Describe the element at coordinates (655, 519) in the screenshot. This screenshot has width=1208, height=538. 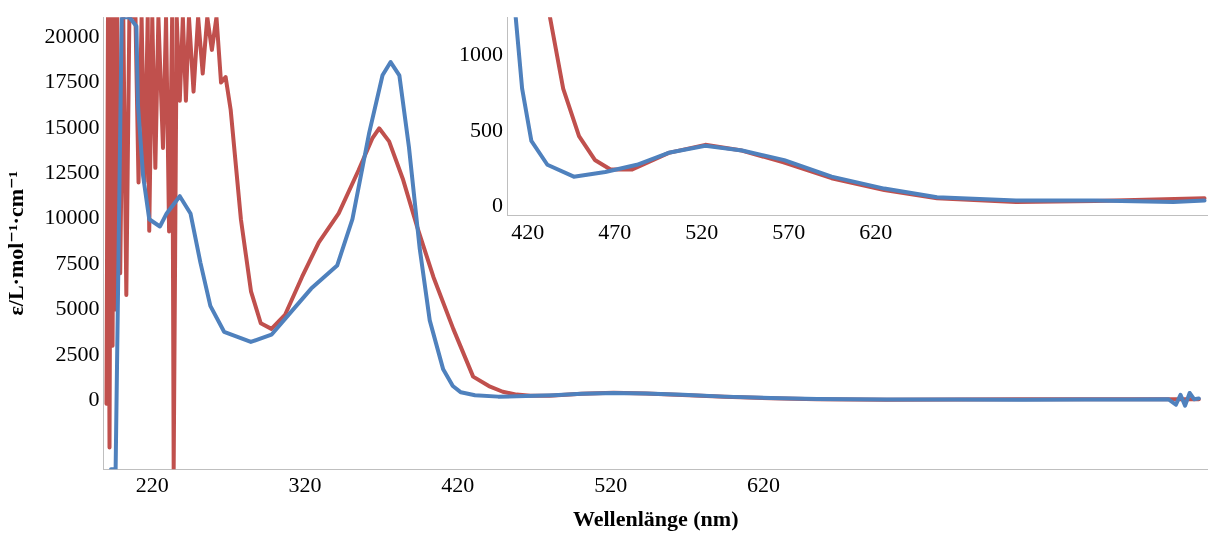
I see `x-axis-title: Wellenlänge (nm)` at that location.